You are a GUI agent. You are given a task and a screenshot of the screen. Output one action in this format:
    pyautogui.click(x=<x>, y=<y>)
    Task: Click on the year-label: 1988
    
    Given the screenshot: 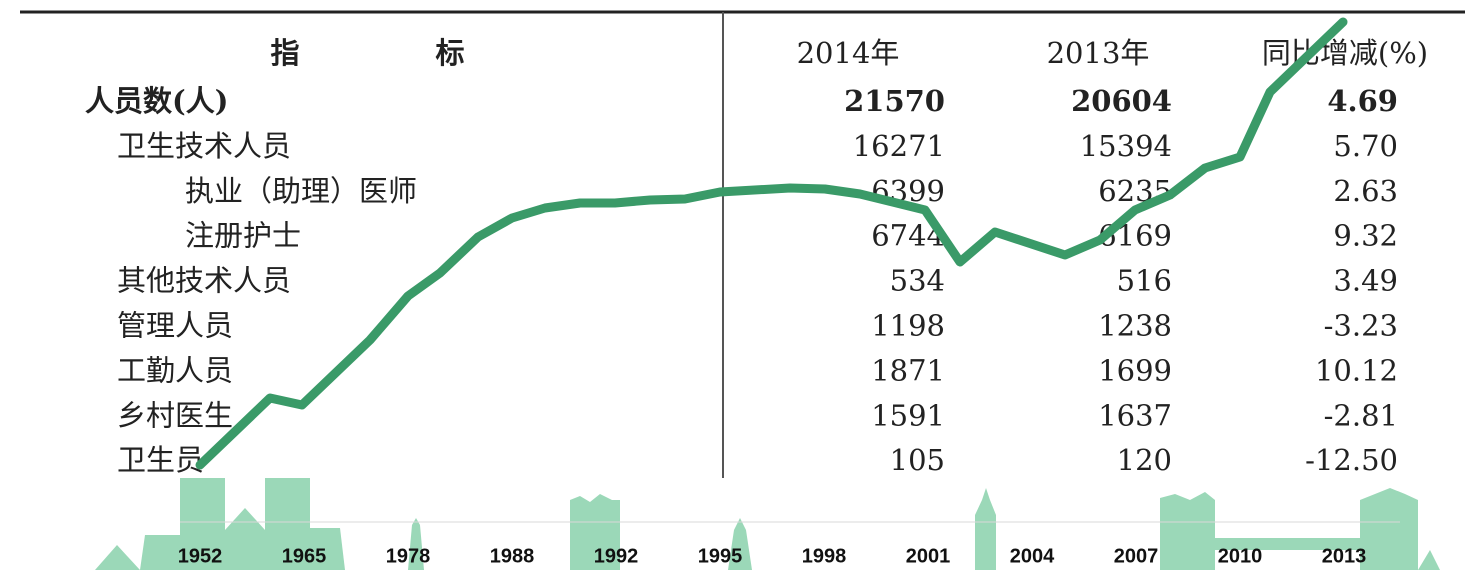 What is the action you would take?
    pyautogui.click(x=512, y=556)
    